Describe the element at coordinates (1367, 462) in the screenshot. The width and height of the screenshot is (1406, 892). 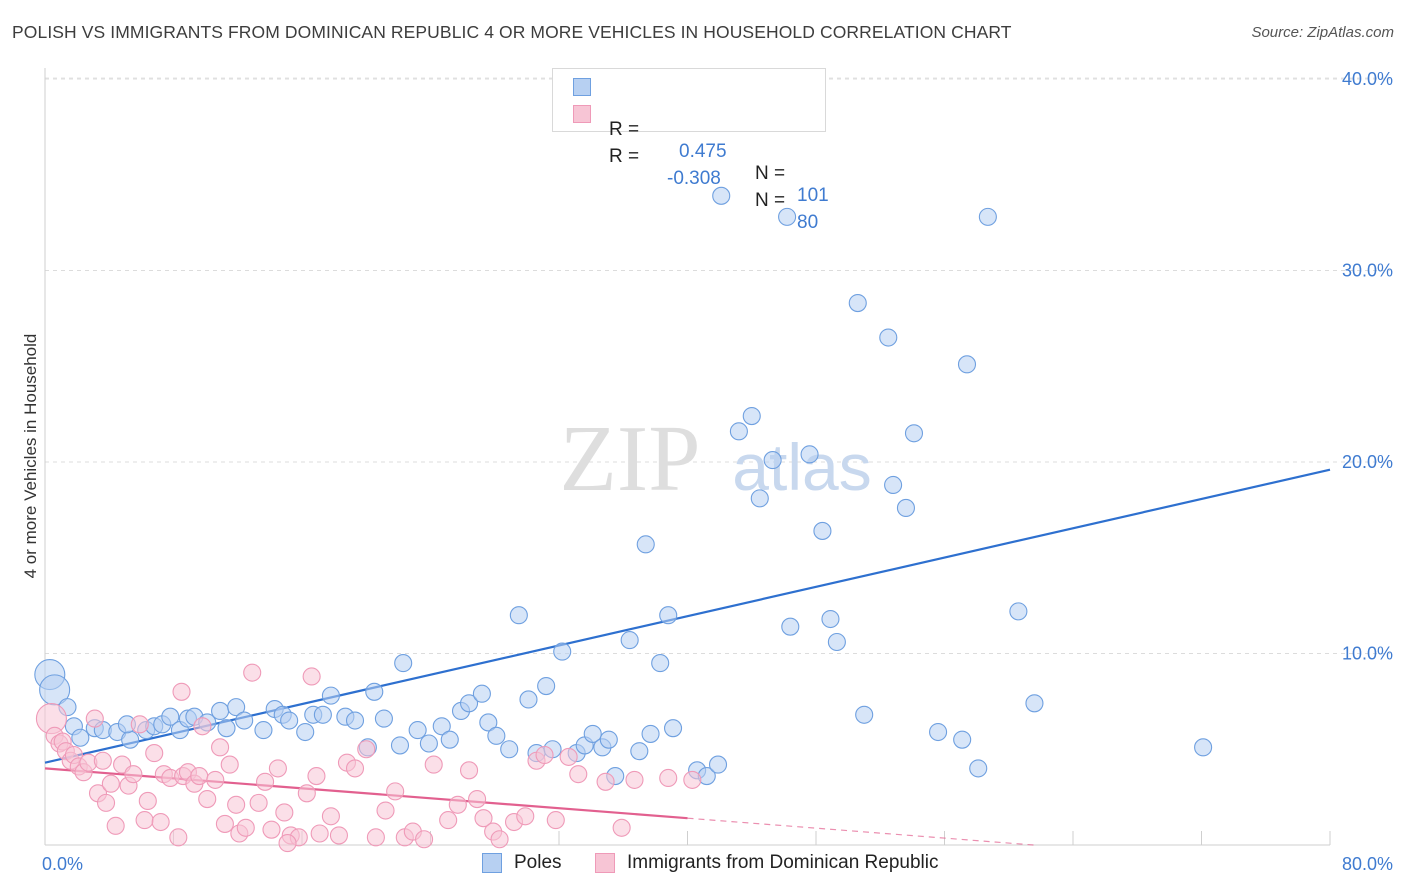
I see `y-tick-label: 20.0%` at that location.